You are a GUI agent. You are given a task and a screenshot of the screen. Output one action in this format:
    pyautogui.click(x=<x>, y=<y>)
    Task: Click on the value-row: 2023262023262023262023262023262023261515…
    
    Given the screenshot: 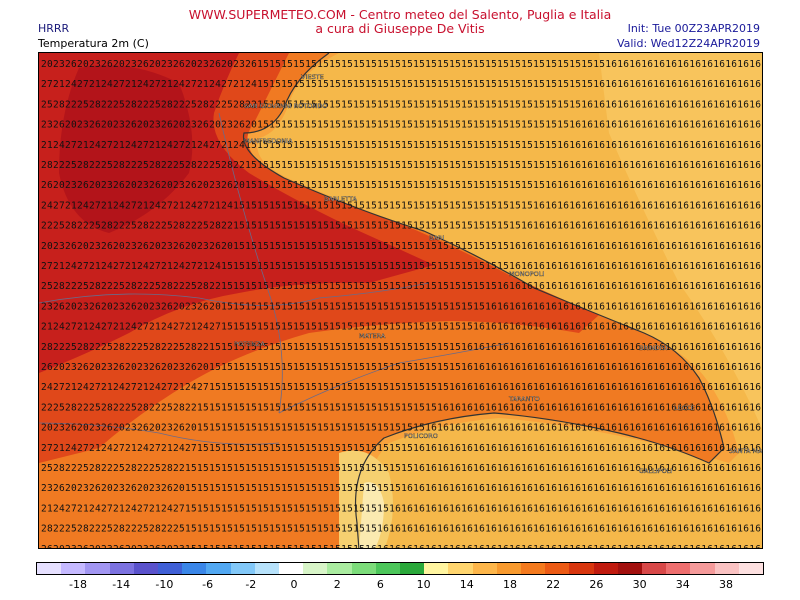 What is the action you would take?
    pyautogui.click(x=401, y=64)
    